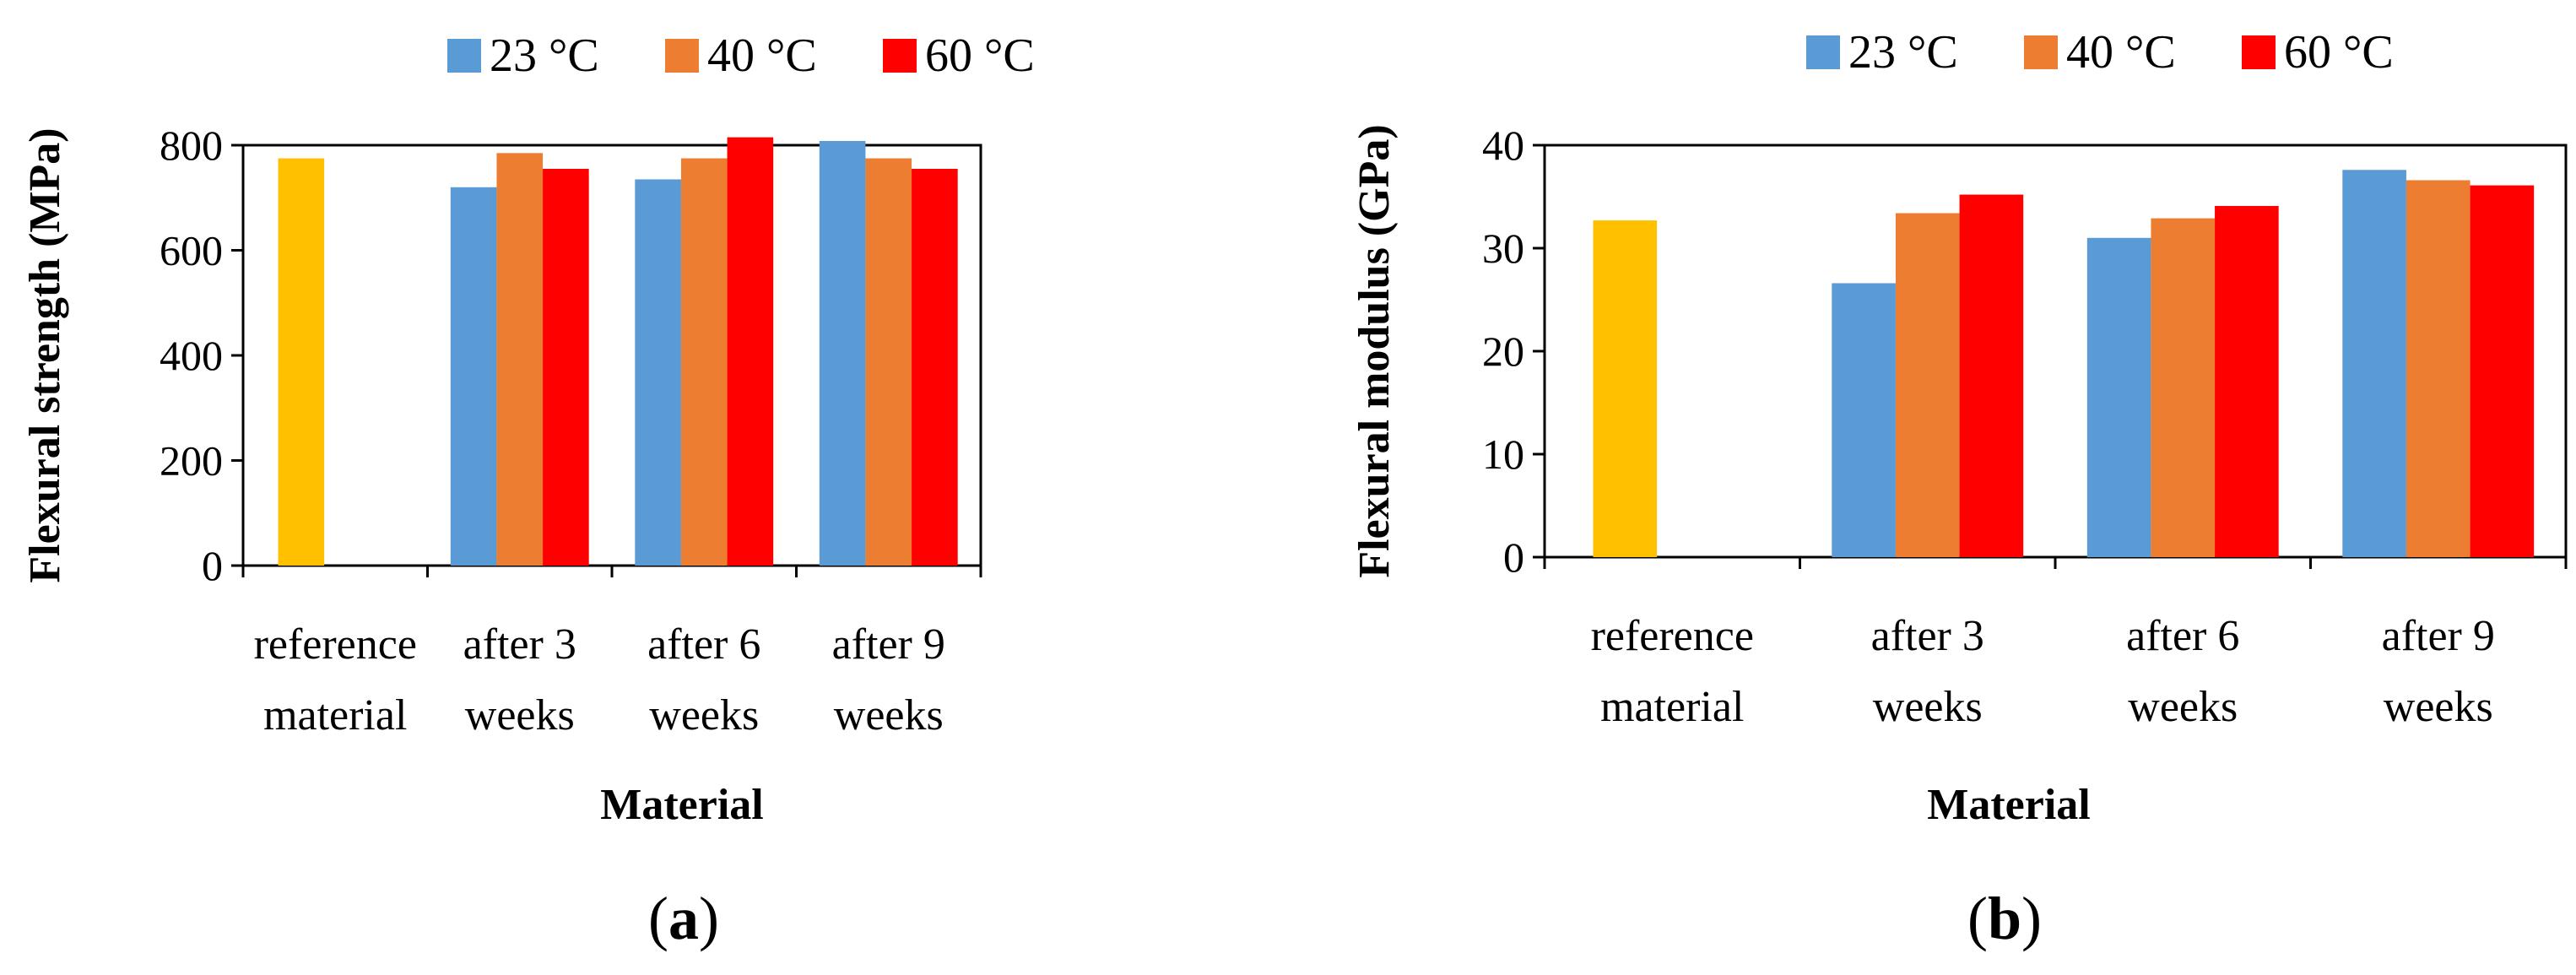  What do you see at coordinates (1503, 145) in the screenshot?
I see `y-tick-label: 40` at bounding box center [1503, 145].